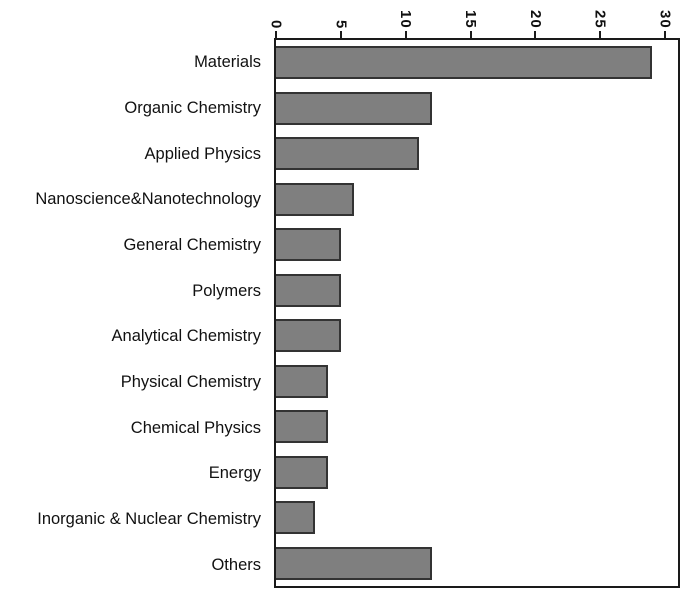 The width and height of the screenshot is (700, 607). What do you see at coordinates (236, 564) in the screenshot?
I see `category-label: Others` at bounding box center [236, 564].